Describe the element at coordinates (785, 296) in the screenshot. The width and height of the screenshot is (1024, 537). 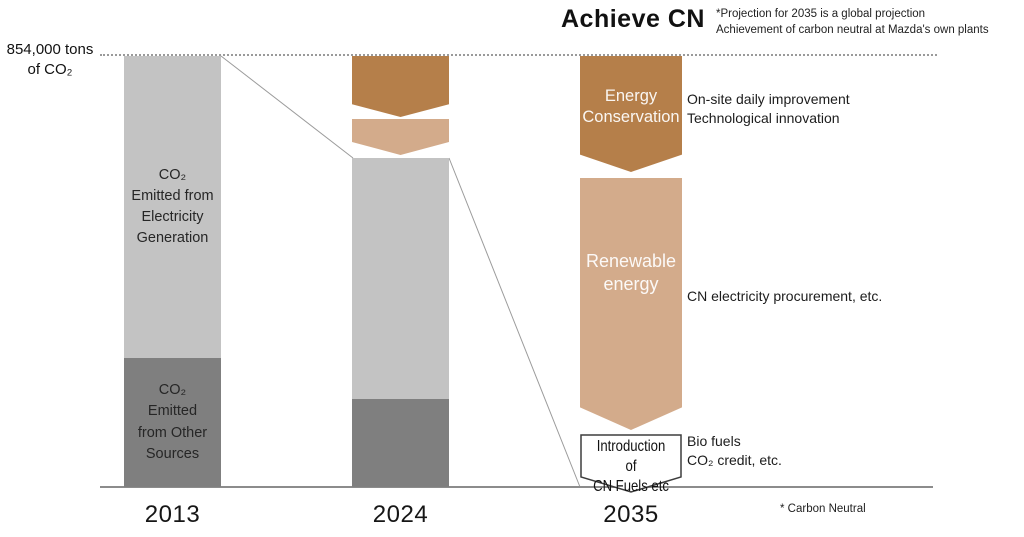
I see `annotation-renewable: CN electricity procurement, etc.` at that location.